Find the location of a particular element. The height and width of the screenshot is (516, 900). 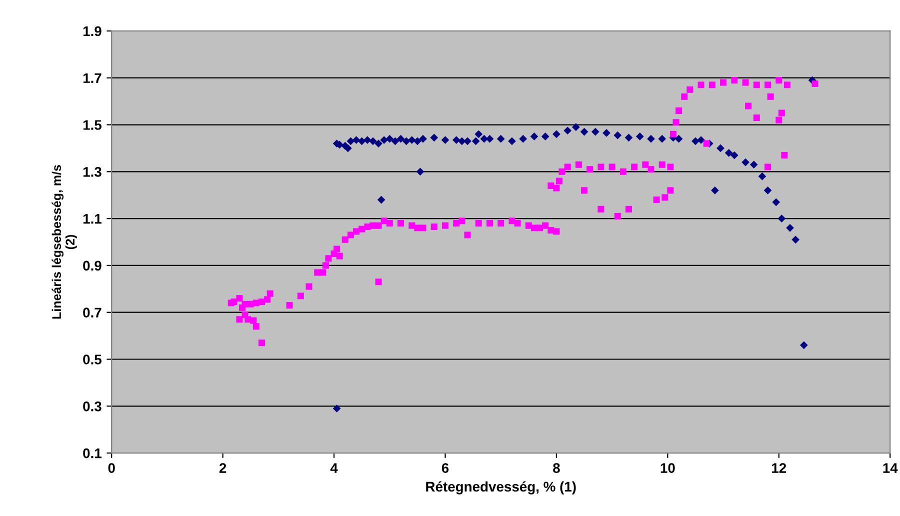

x-axis-title: Rétegnedvesség, % (1) is located at coordinates (501, 487).